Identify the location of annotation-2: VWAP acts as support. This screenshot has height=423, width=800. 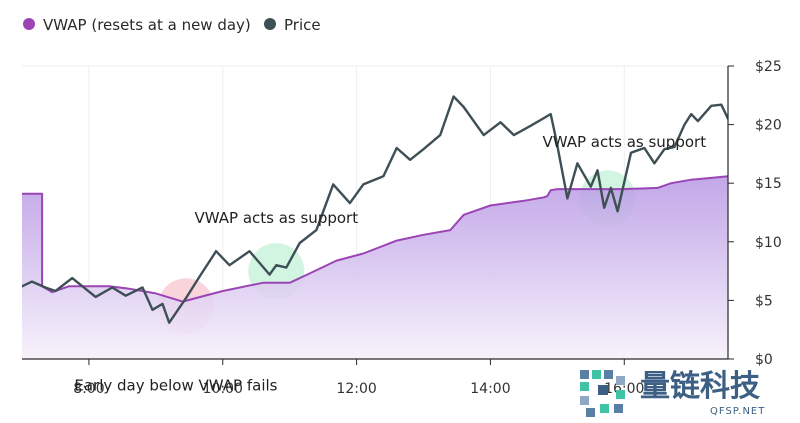
(624, 142).